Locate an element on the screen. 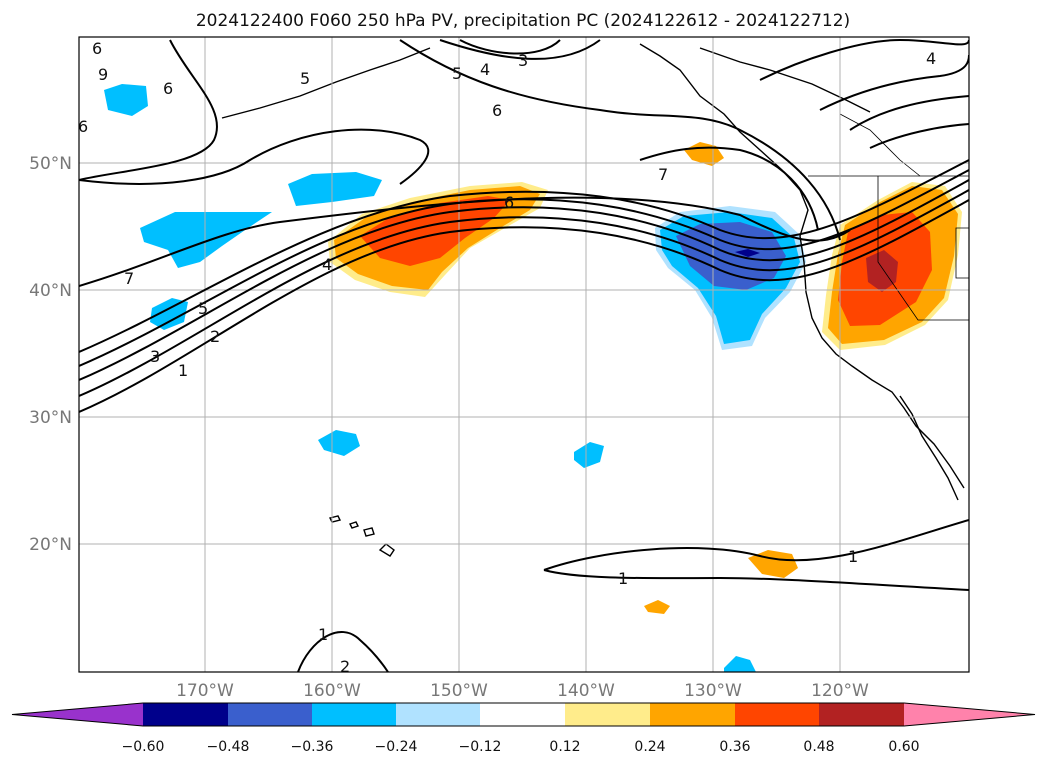 This screenshot has width=1047, height=765. colorbar is located at coordinates (523, 714).